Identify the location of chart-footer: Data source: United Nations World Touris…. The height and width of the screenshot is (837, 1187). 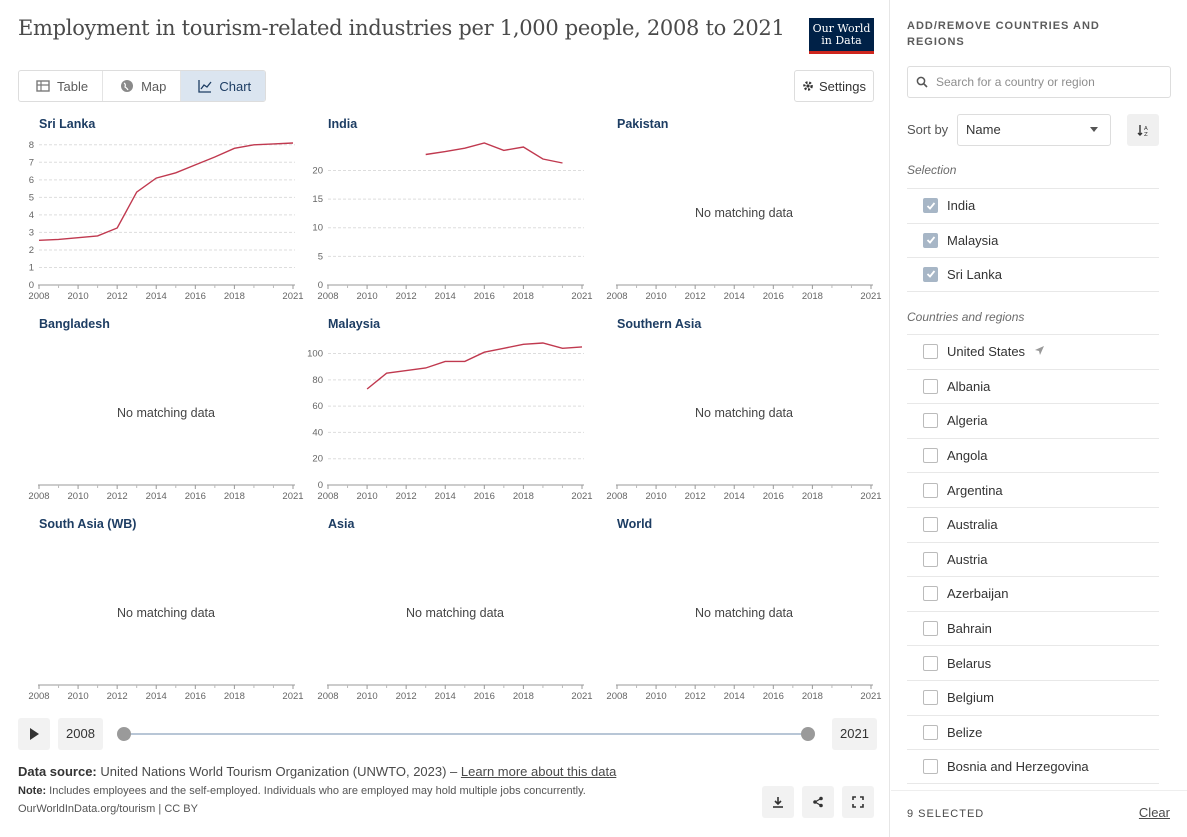
(317, 789).